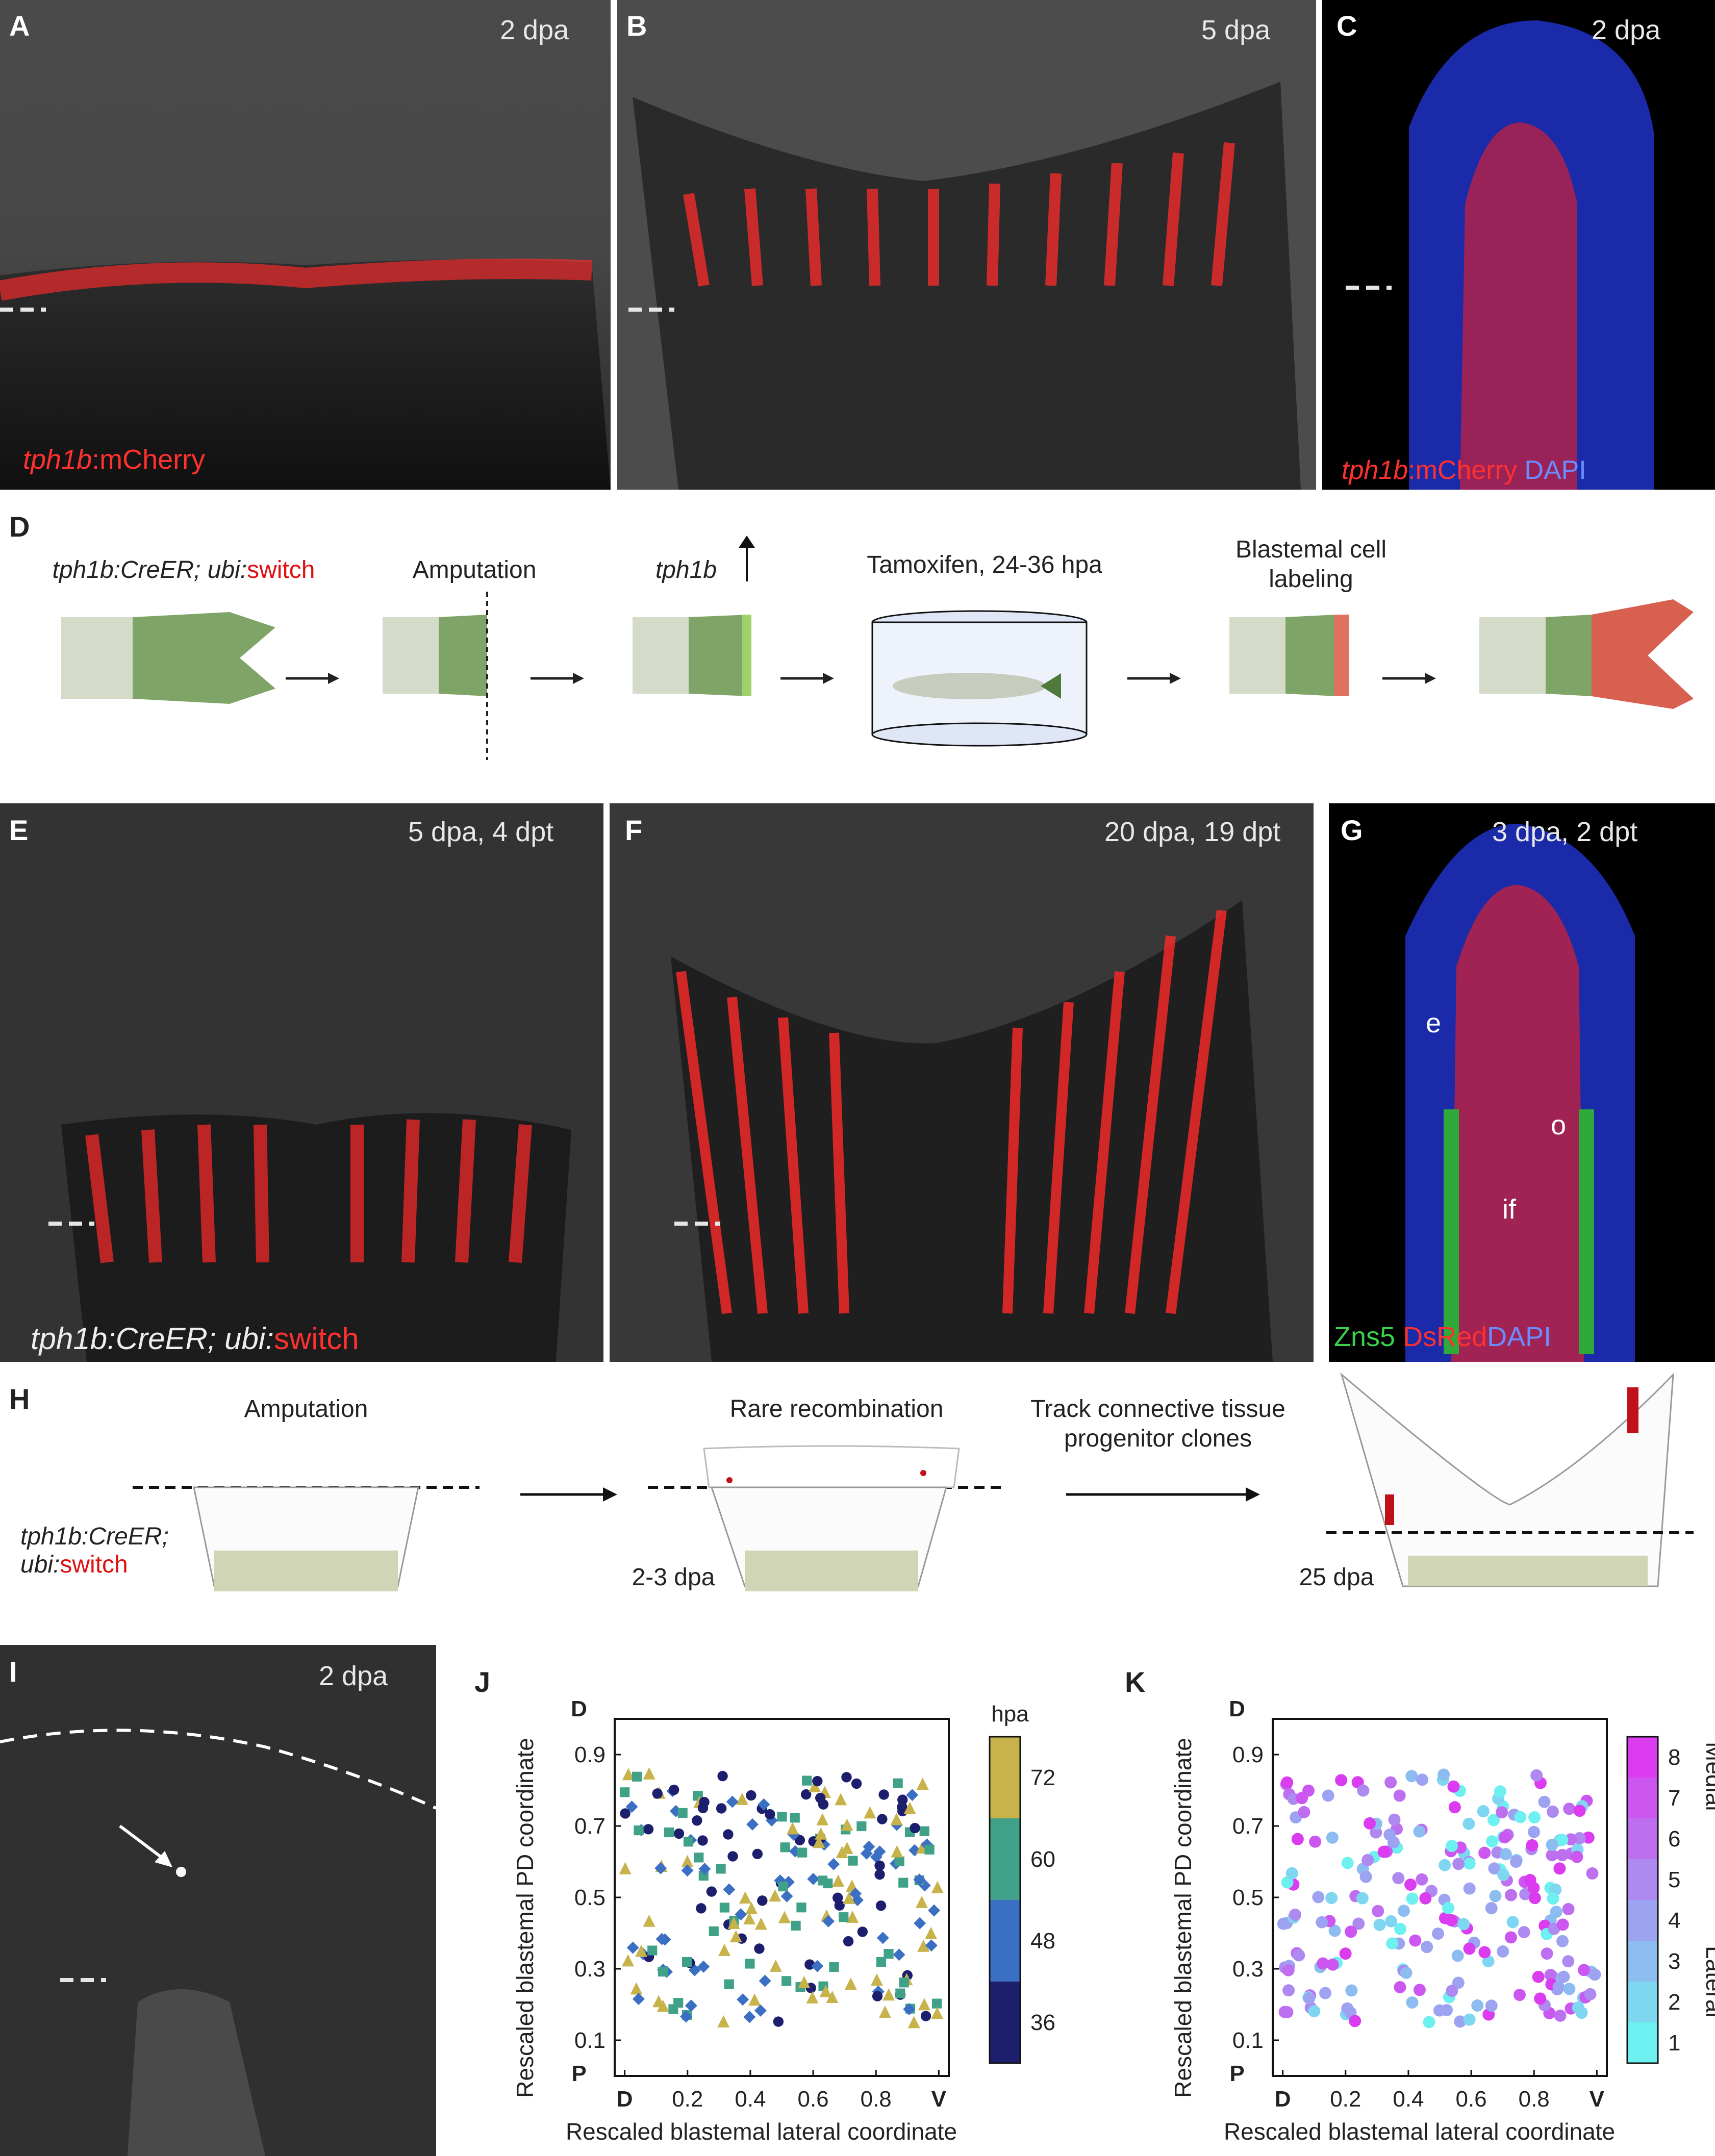  What do you see at coordinates (747, 542) in the screenshot?
I see `up-arrow-head-icon` at bounding box center [747, 542].